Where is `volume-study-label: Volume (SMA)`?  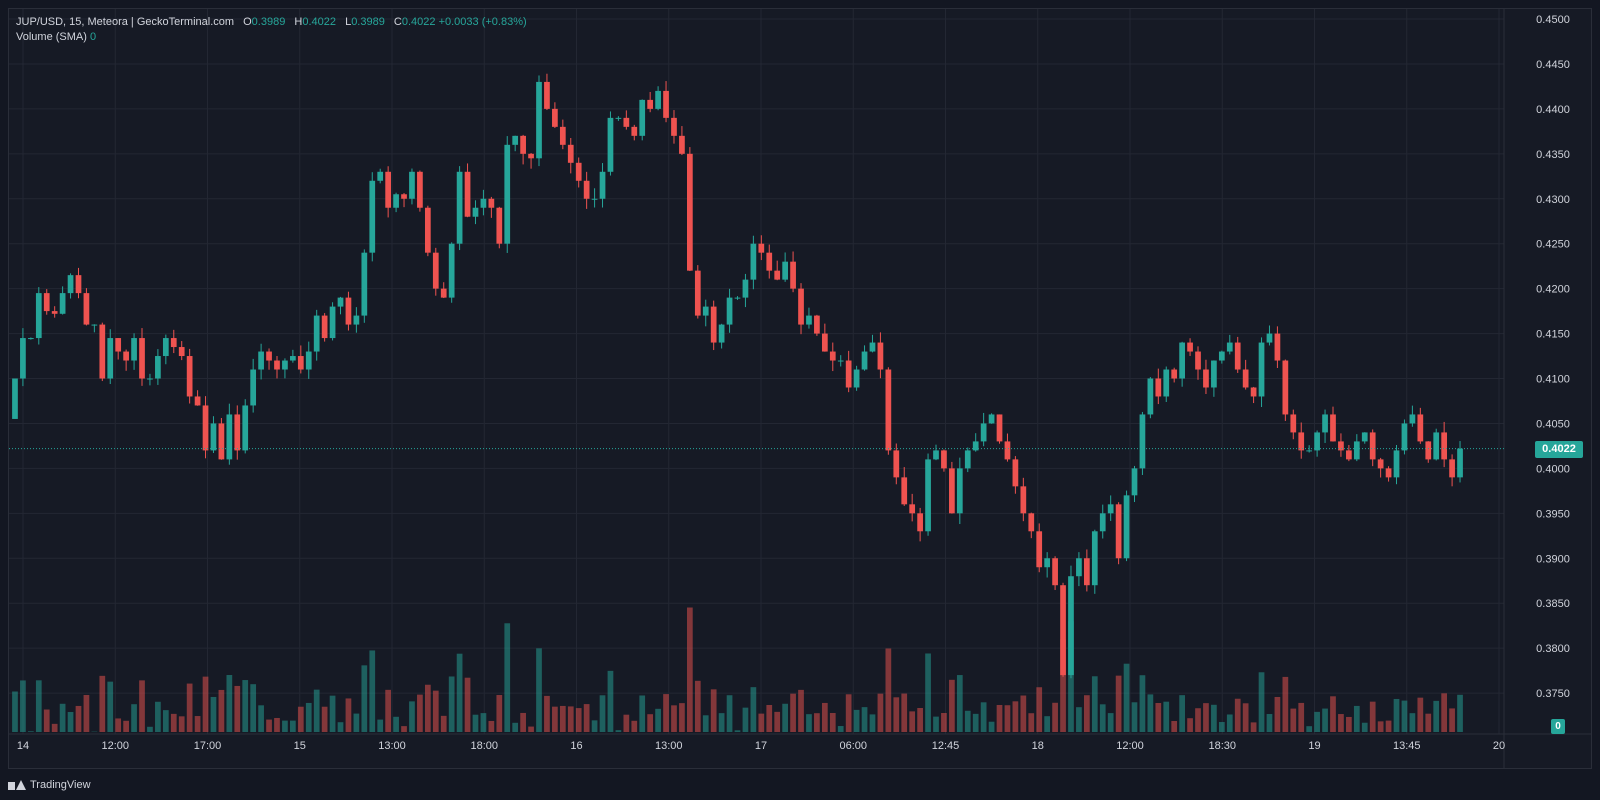
volume-study-label: Volume (SMA) is located at coordinates (51, 37).